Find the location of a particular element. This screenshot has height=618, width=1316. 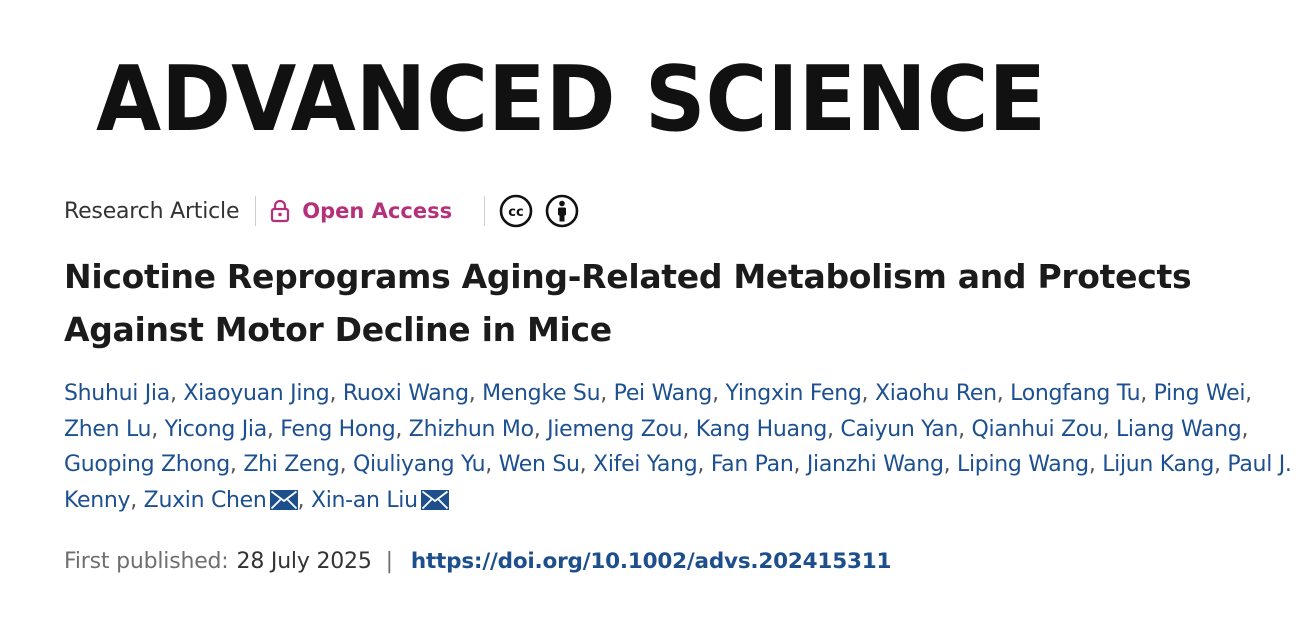

open-access-badge: Open Access is located at coordinates (361, 211).